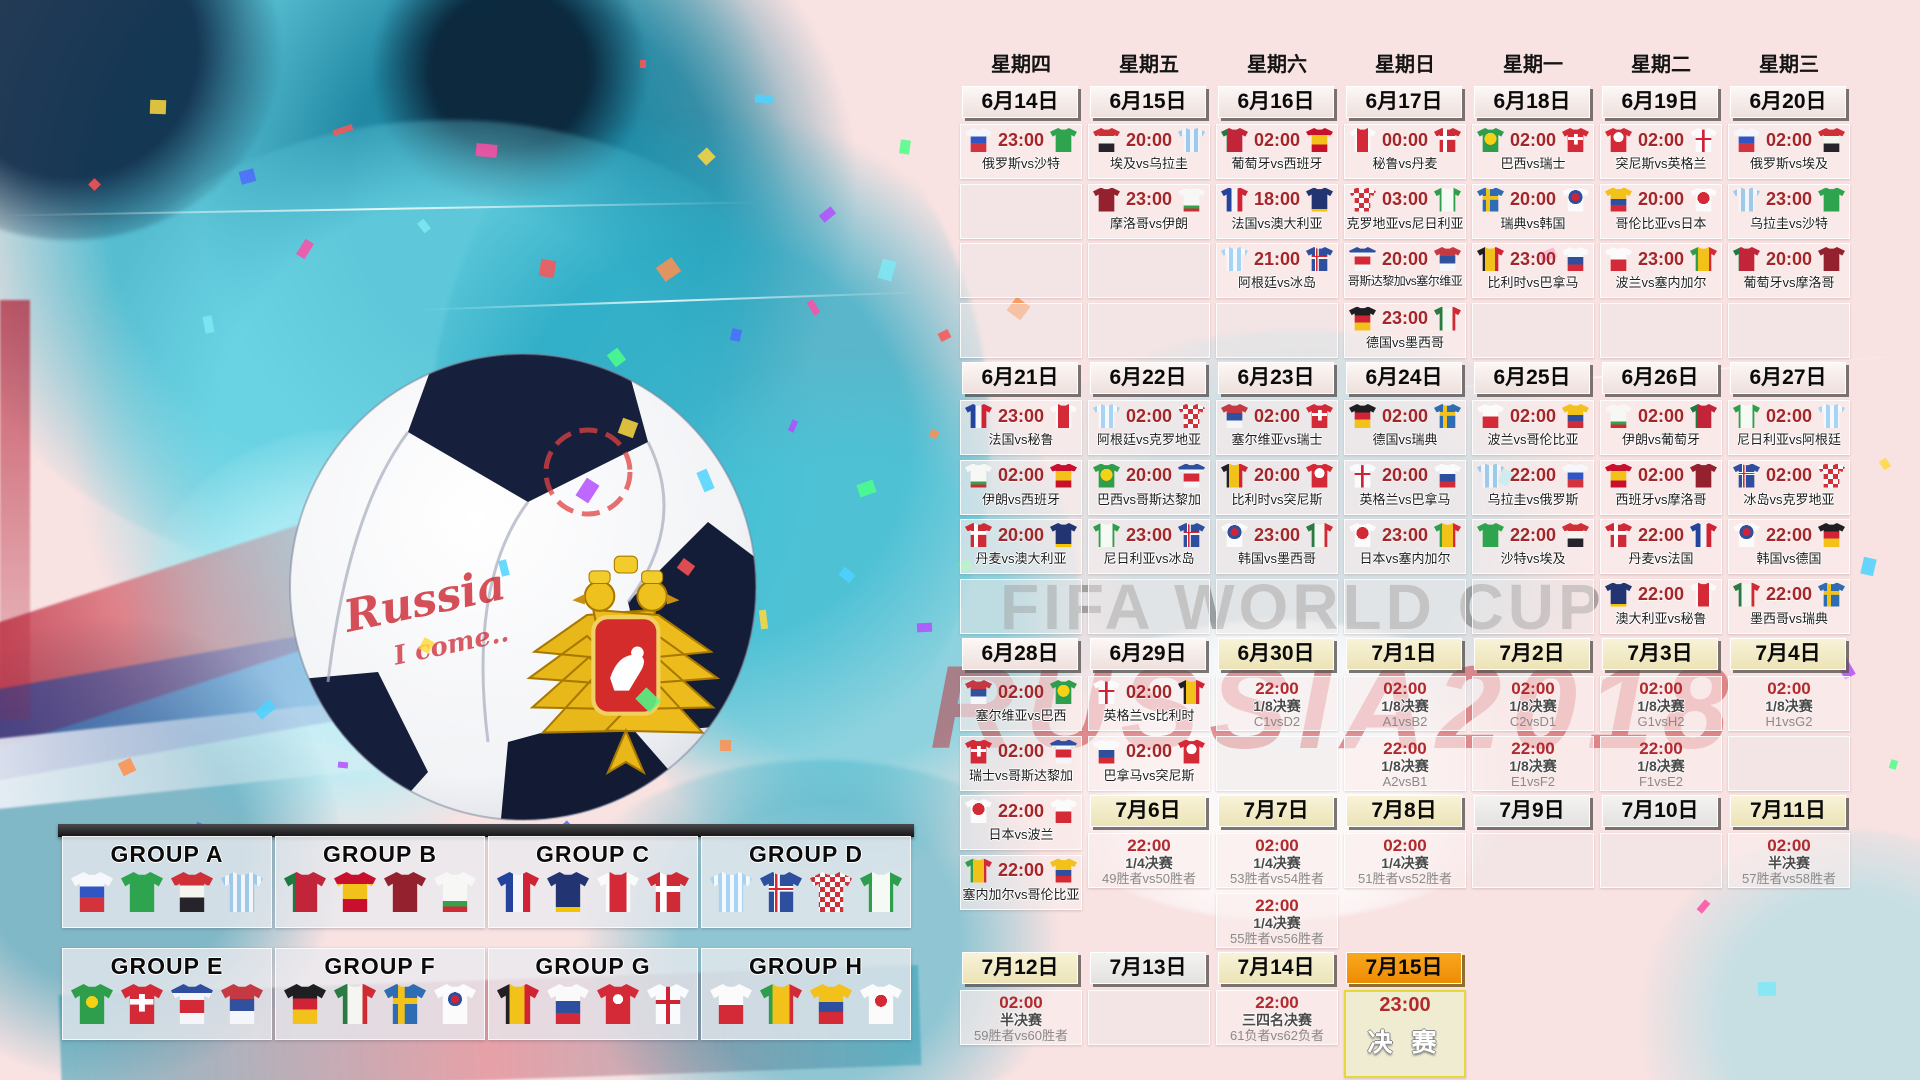  Describe the element at coordinates (1789, 65) in the screenshot. I see `weekday-label: 星期三` at that location.